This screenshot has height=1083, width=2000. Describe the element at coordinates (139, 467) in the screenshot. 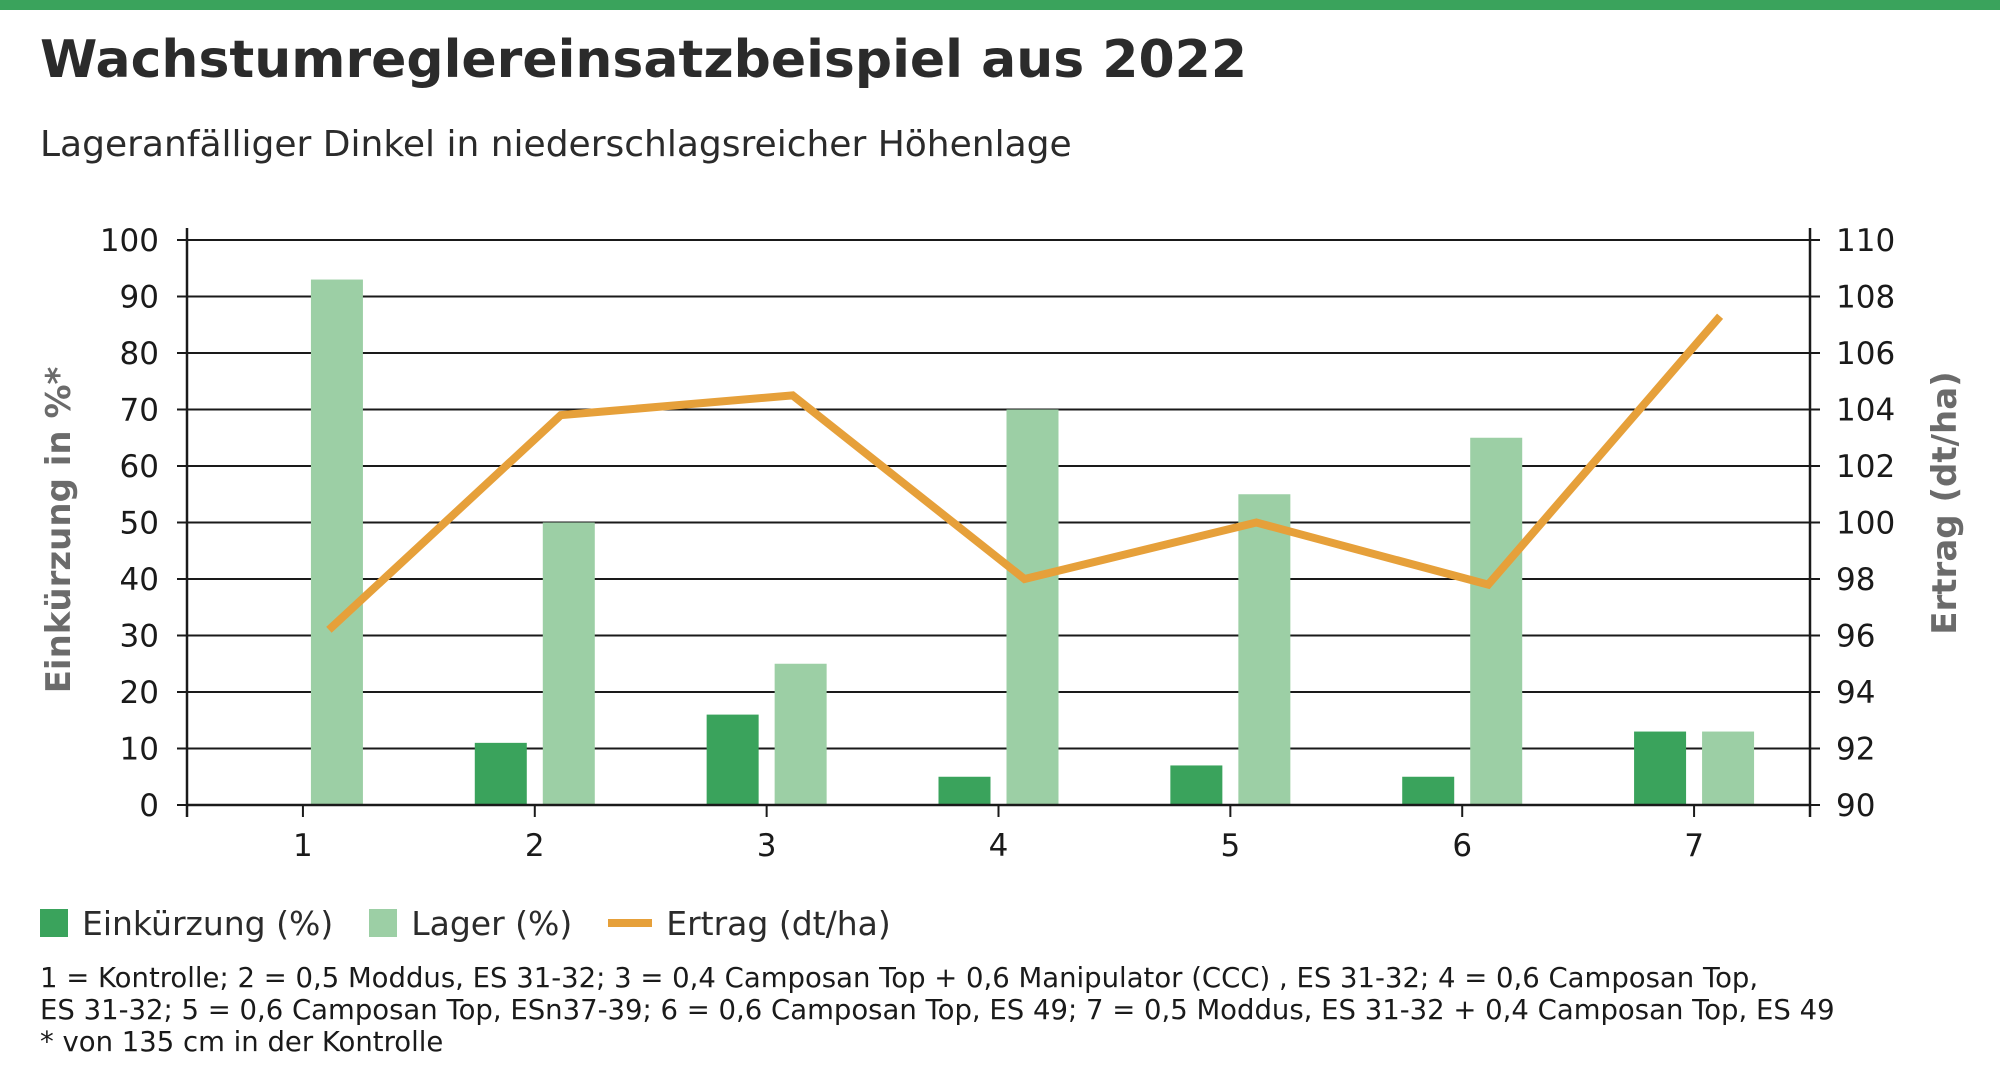

I see `y-tick-label: 60` at that location.